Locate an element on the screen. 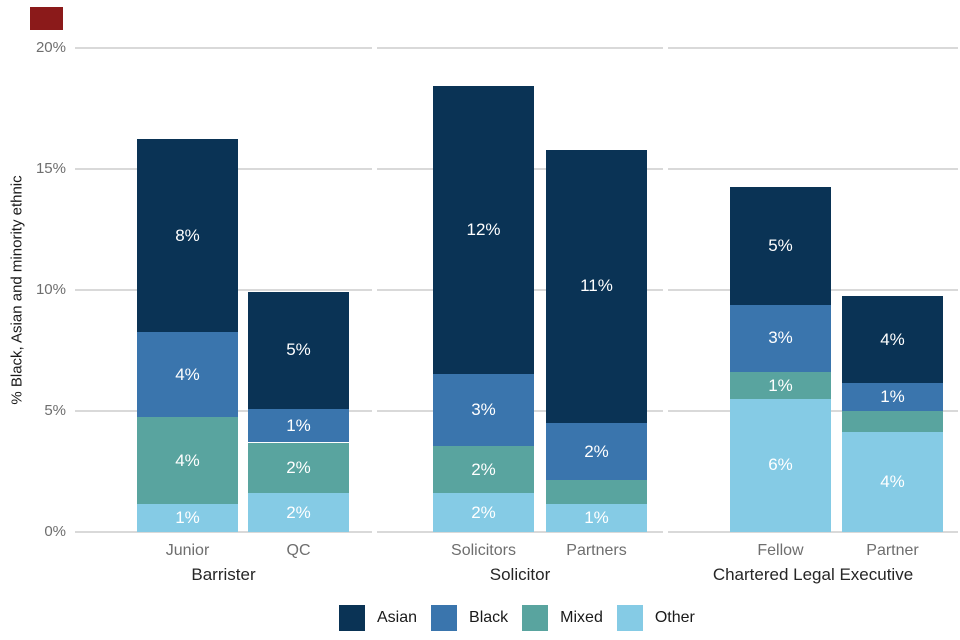 The height and width of the screenshot is (640, 960). legend-item-mixed: Mixed is located at coordinates (562, 618).